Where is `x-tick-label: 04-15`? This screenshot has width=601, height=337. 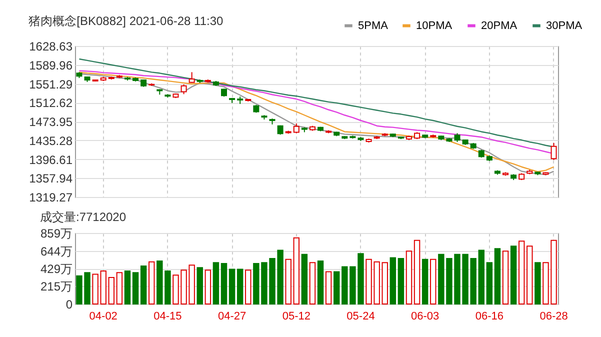 x-tick-label: 04-15 is located at coordinates (168, 316).